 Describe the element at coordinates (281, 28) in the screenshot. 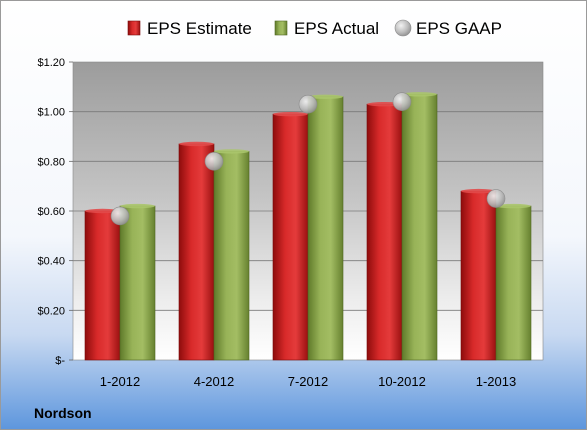

I see `legend-swatch-eps-actual` at that location.